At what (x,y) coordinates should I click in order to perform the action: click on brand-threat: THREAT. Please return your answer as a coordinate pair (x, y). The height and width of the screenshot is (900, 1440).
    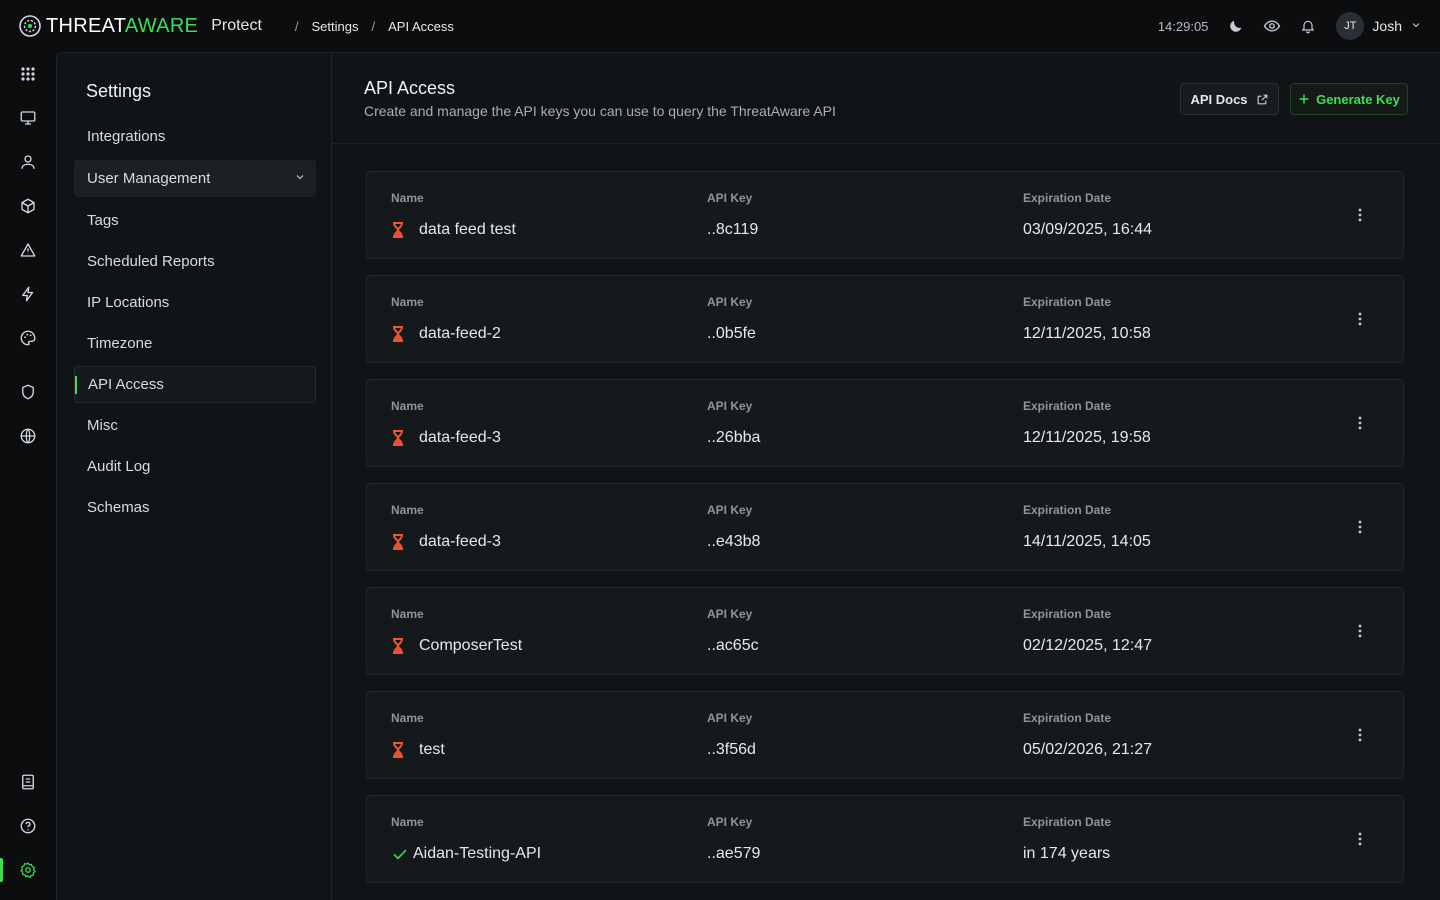
    Looking at the image, I should click on (85, 25).